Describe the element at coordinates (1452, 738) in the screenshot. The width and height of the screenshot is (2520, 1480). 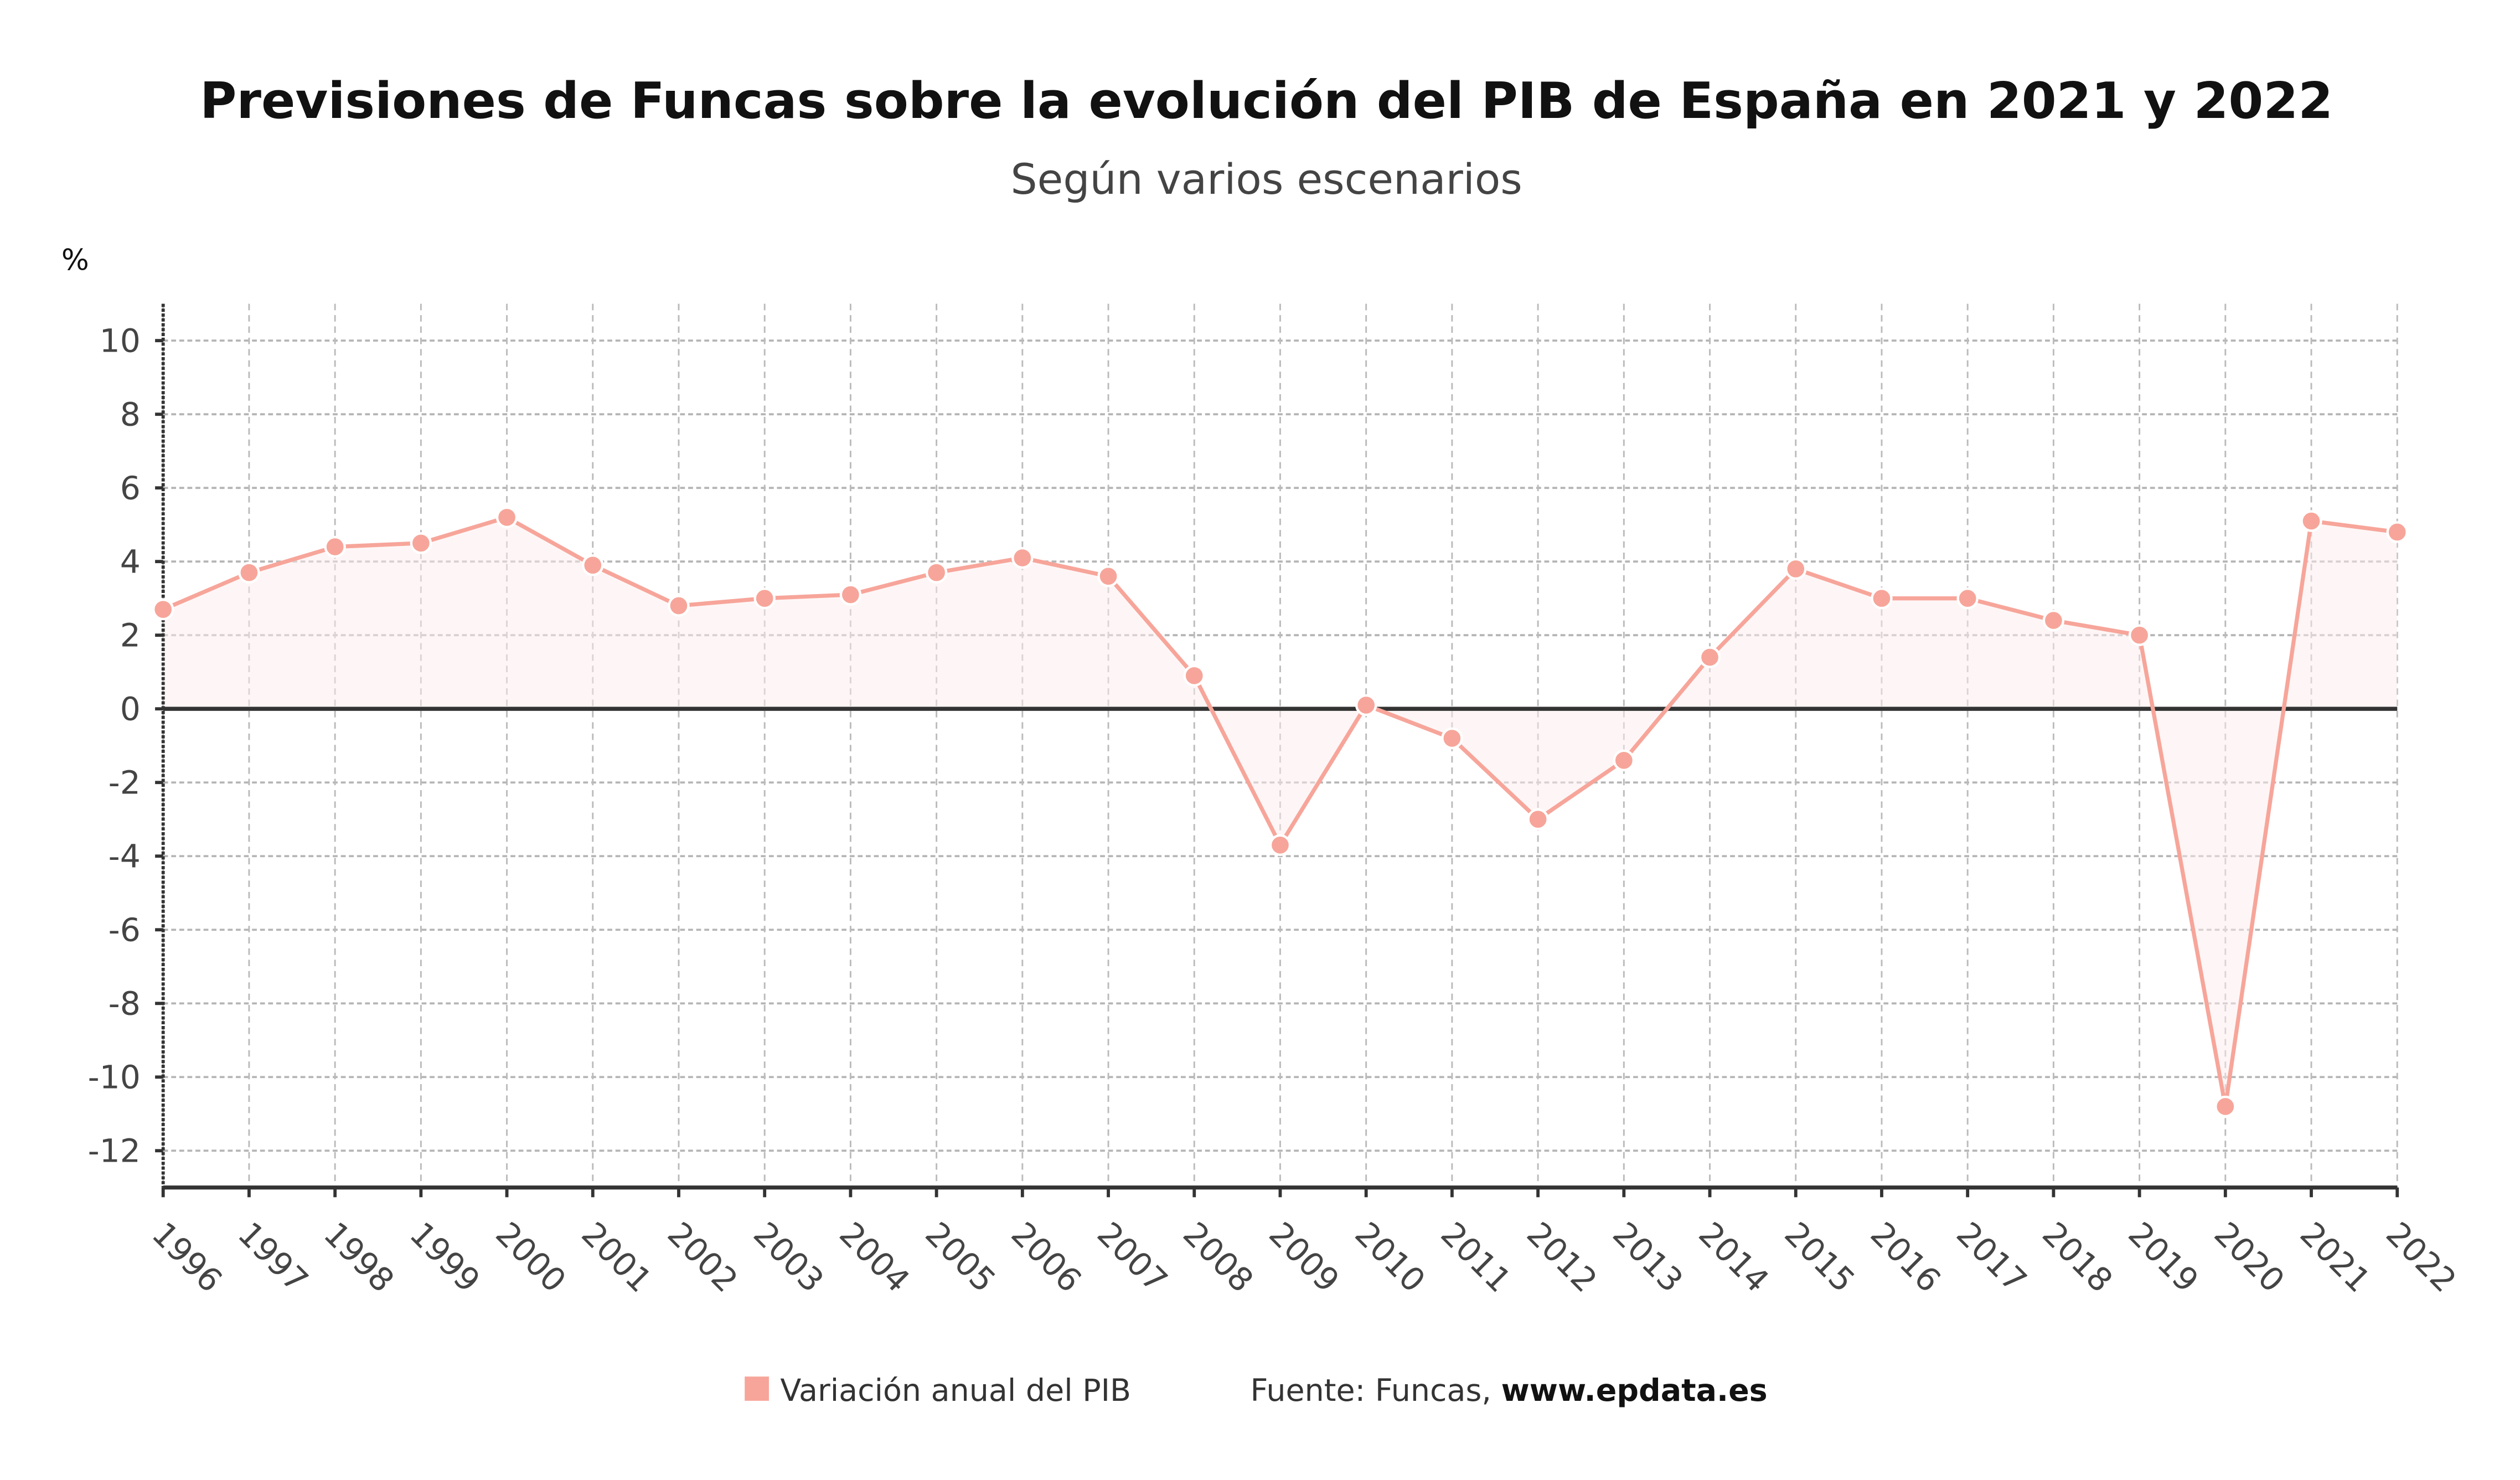
I see `data-point-2011` at that location.